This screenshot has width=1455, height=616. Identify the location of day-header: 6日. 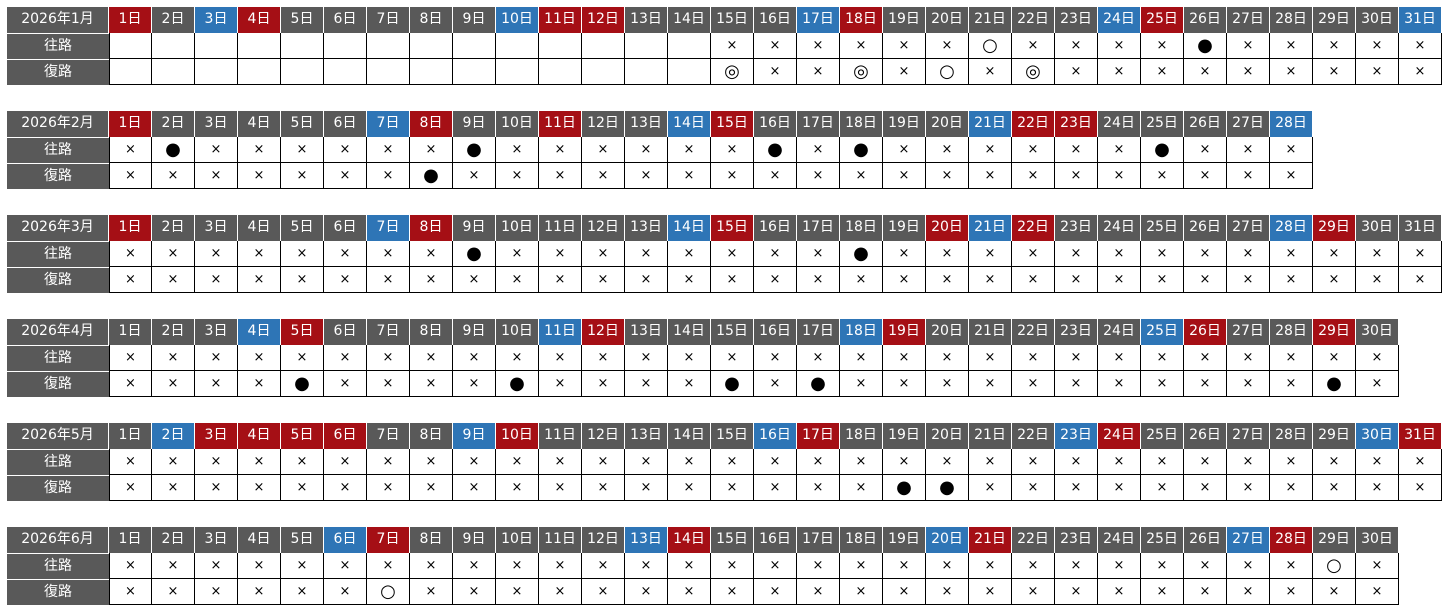
(345, 124).